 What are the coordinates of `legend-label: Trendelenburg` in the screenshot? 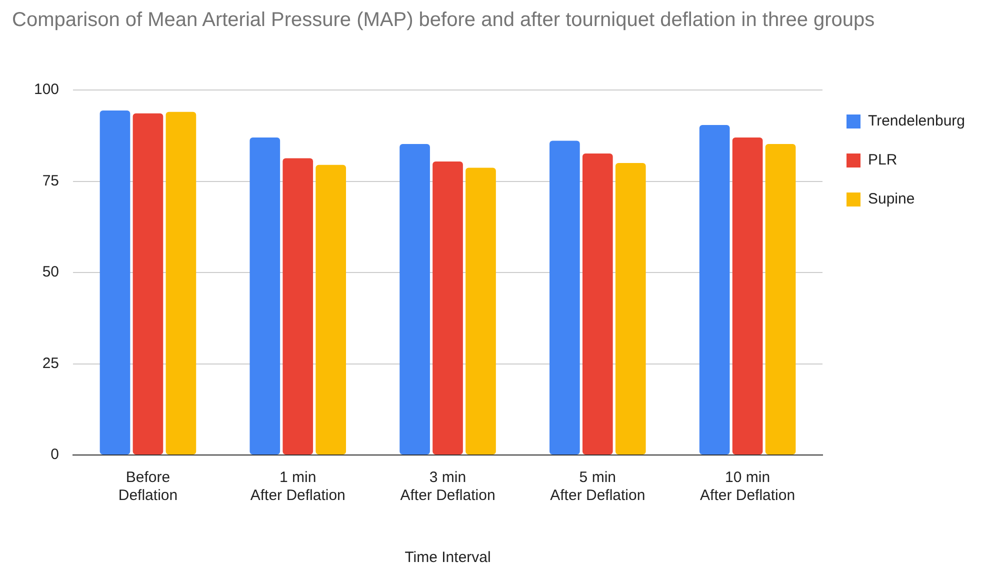 It's located at (917, 121).